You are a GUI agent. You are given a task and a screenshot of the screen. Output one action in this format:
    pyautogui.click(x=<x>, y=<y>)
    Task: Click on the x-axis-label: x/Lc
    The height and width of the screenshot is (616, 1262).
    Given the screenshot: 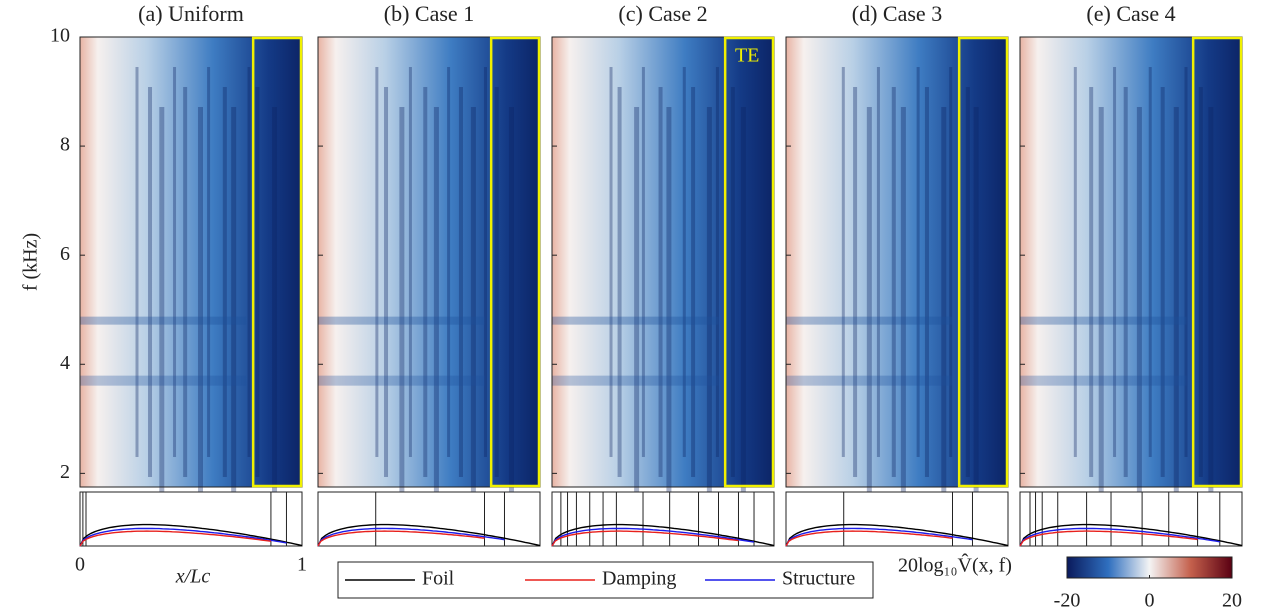 What is the action you would take?
    pyautogui.click(x=193, y=577)
    